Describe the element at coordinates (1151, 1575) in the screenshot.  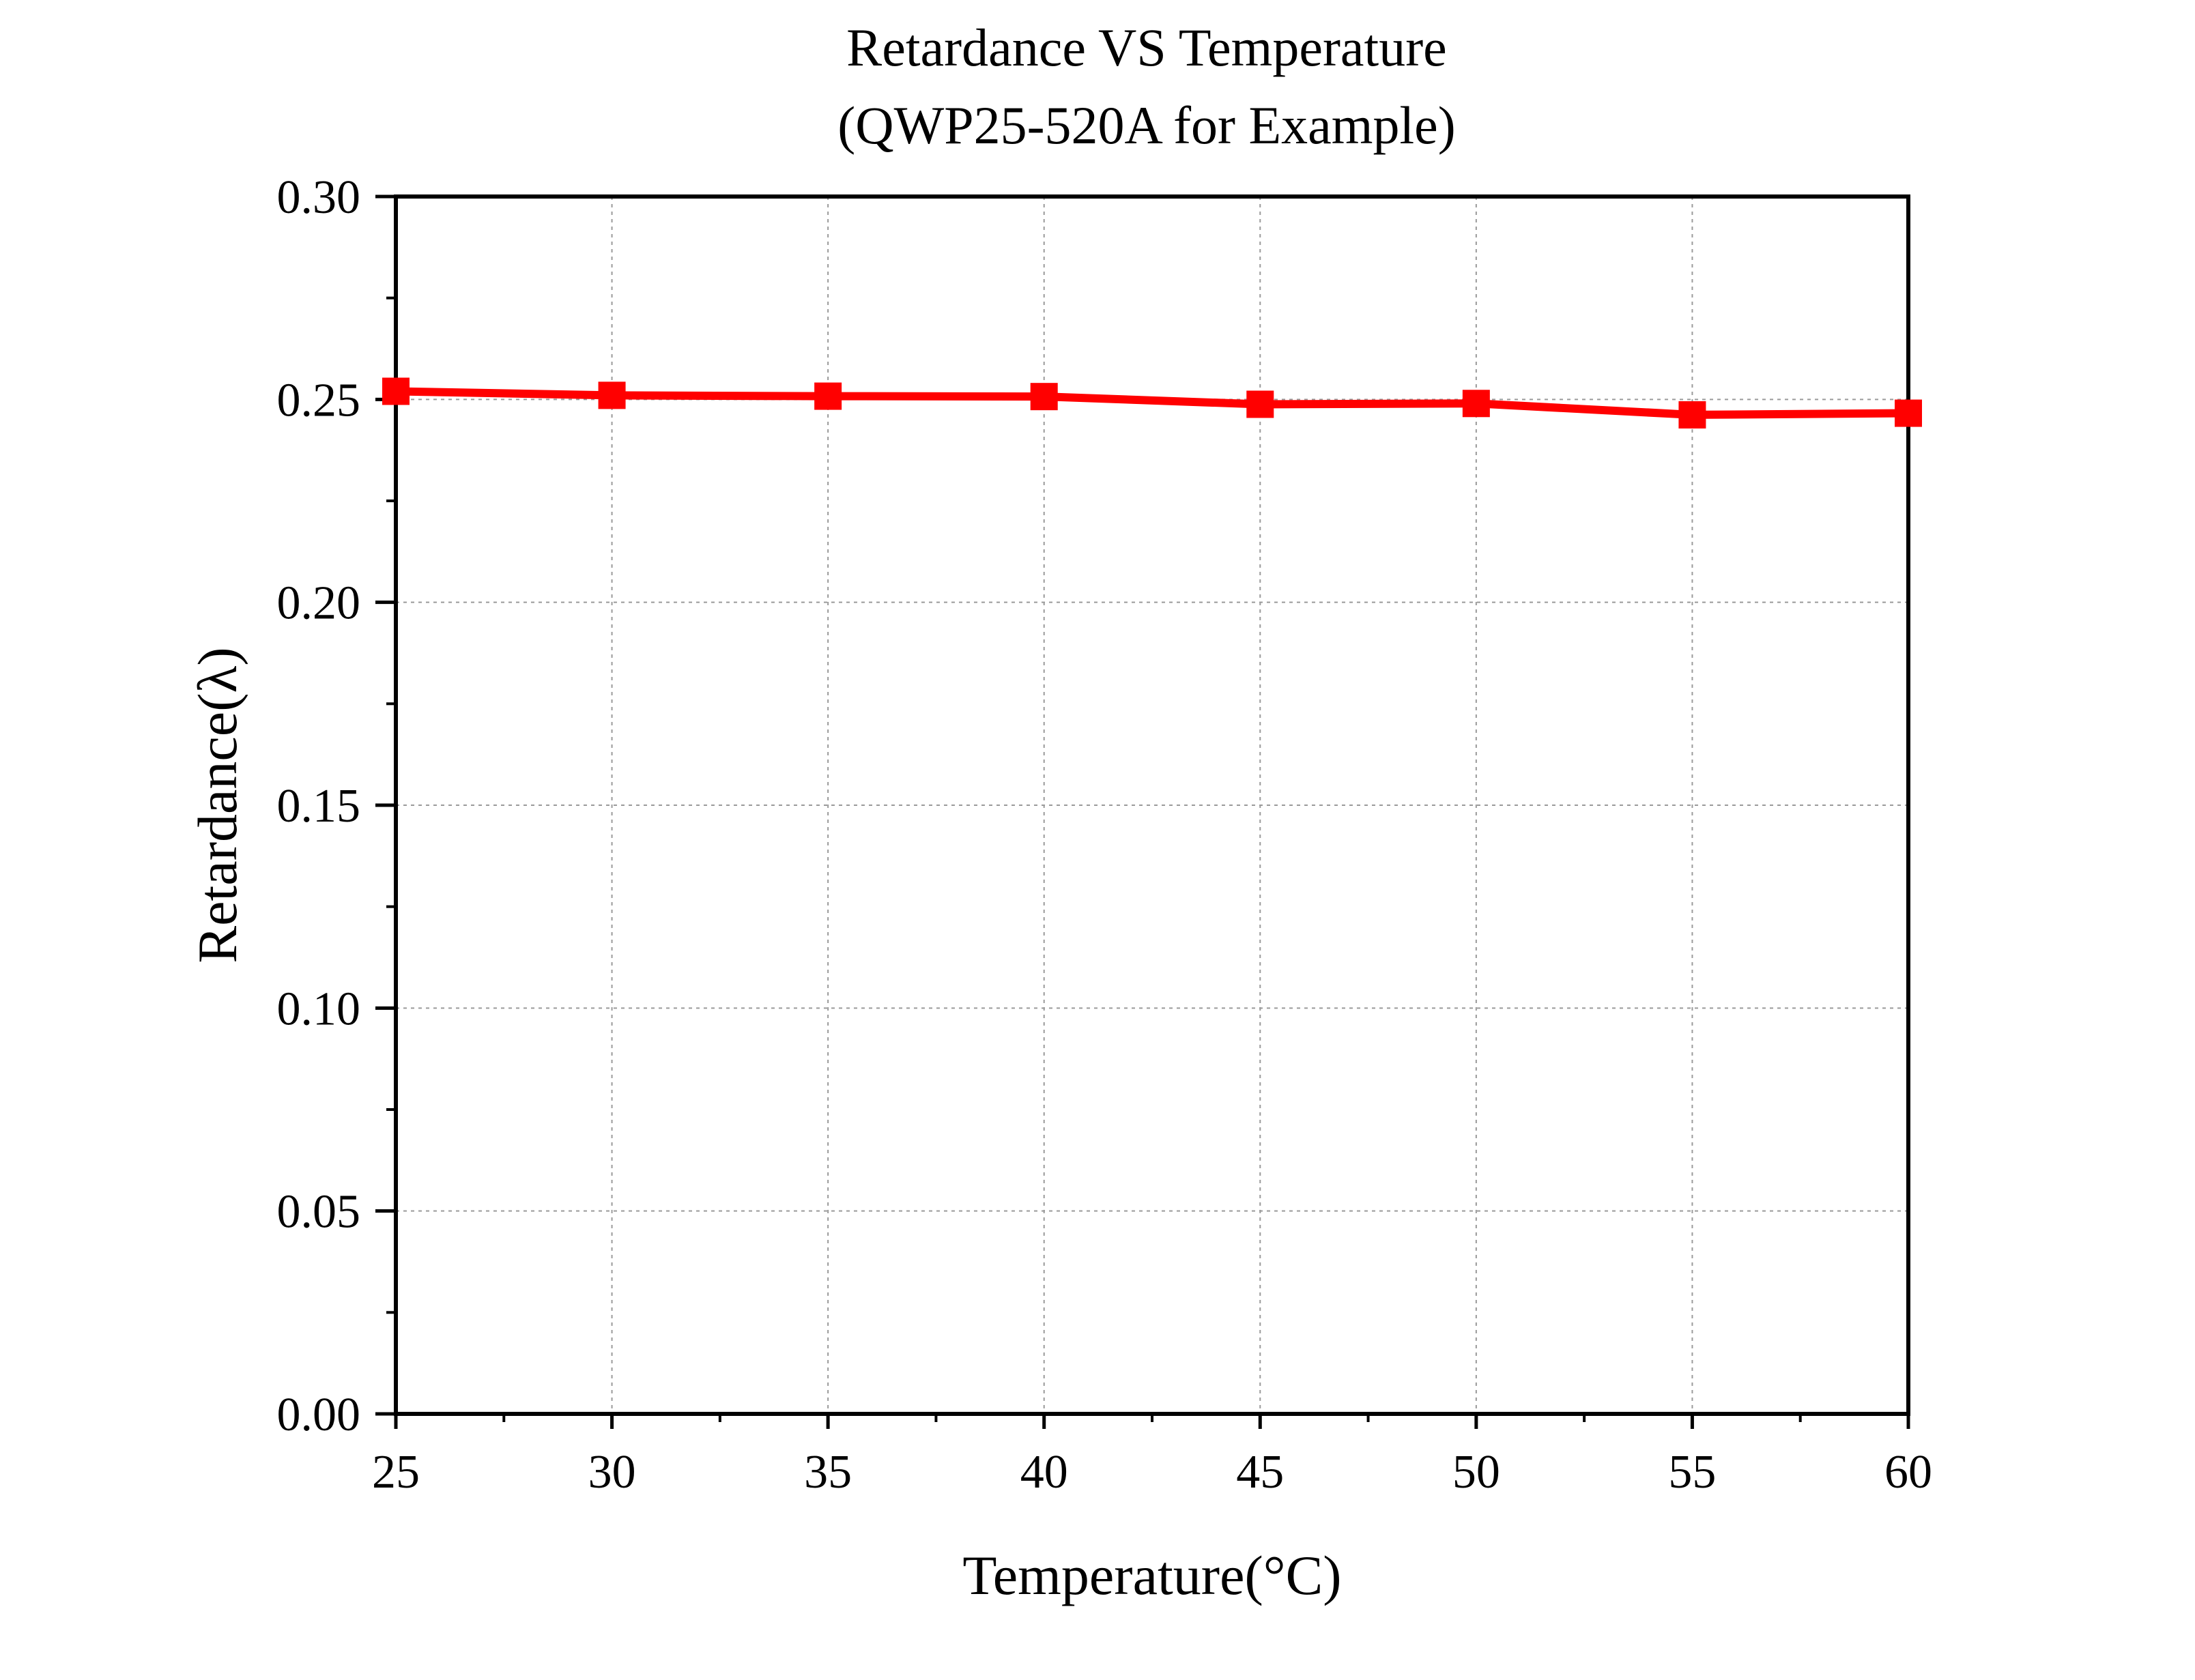
I see `x-axis-title: Temperature(°C)` at that location.